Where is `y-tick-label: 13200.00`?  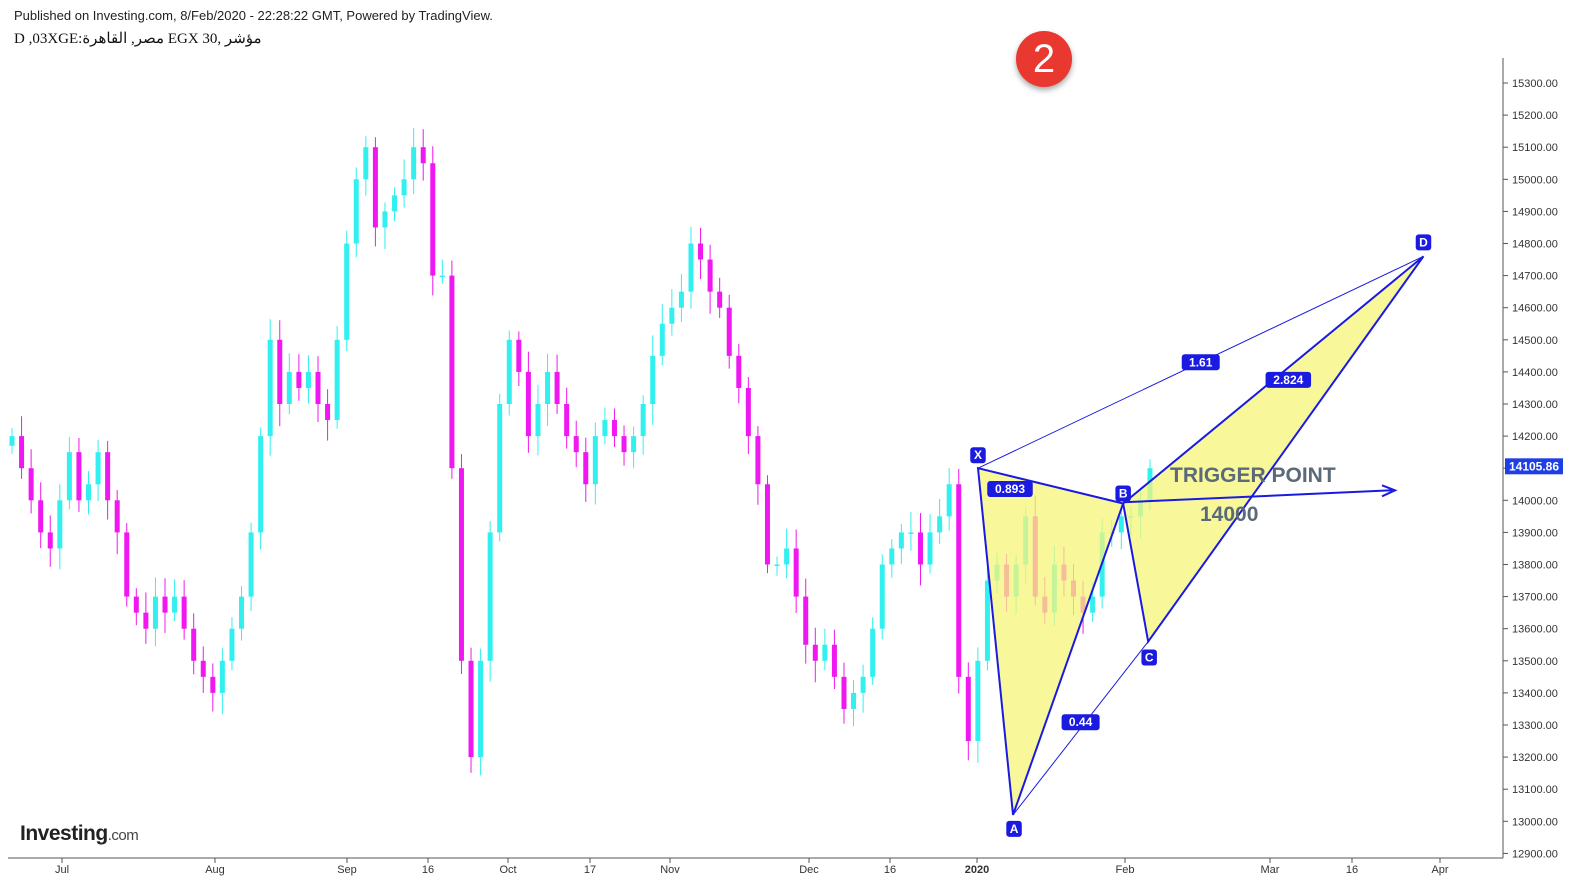 y-tick-label: 13200.00 is located at coordinates (1535, 758).